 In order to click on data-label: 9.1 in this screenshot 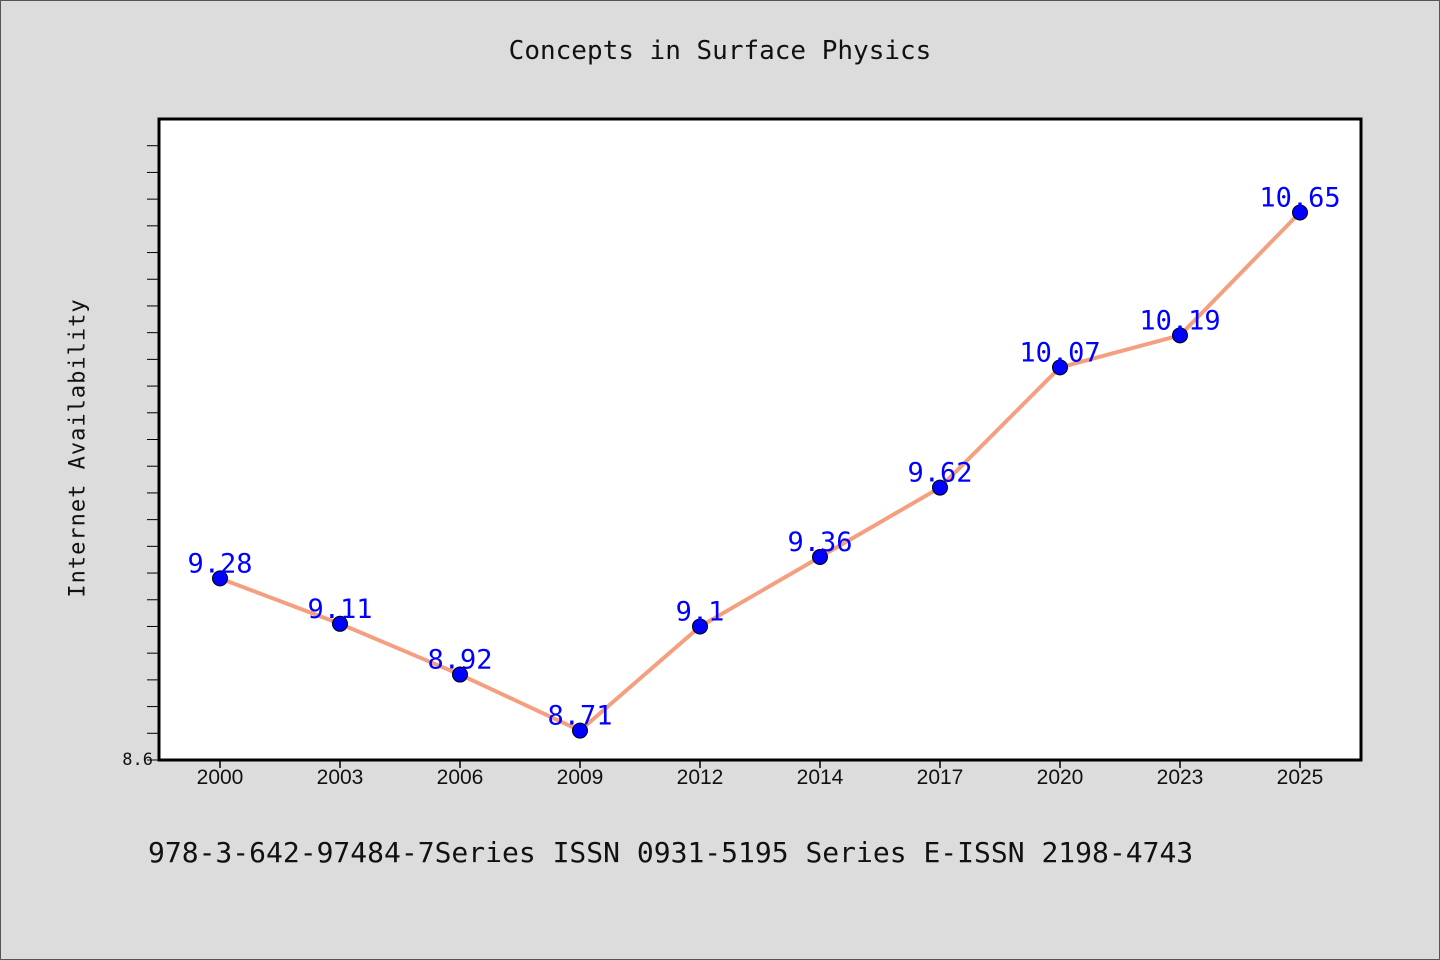, I will do `click(700, 611)`.